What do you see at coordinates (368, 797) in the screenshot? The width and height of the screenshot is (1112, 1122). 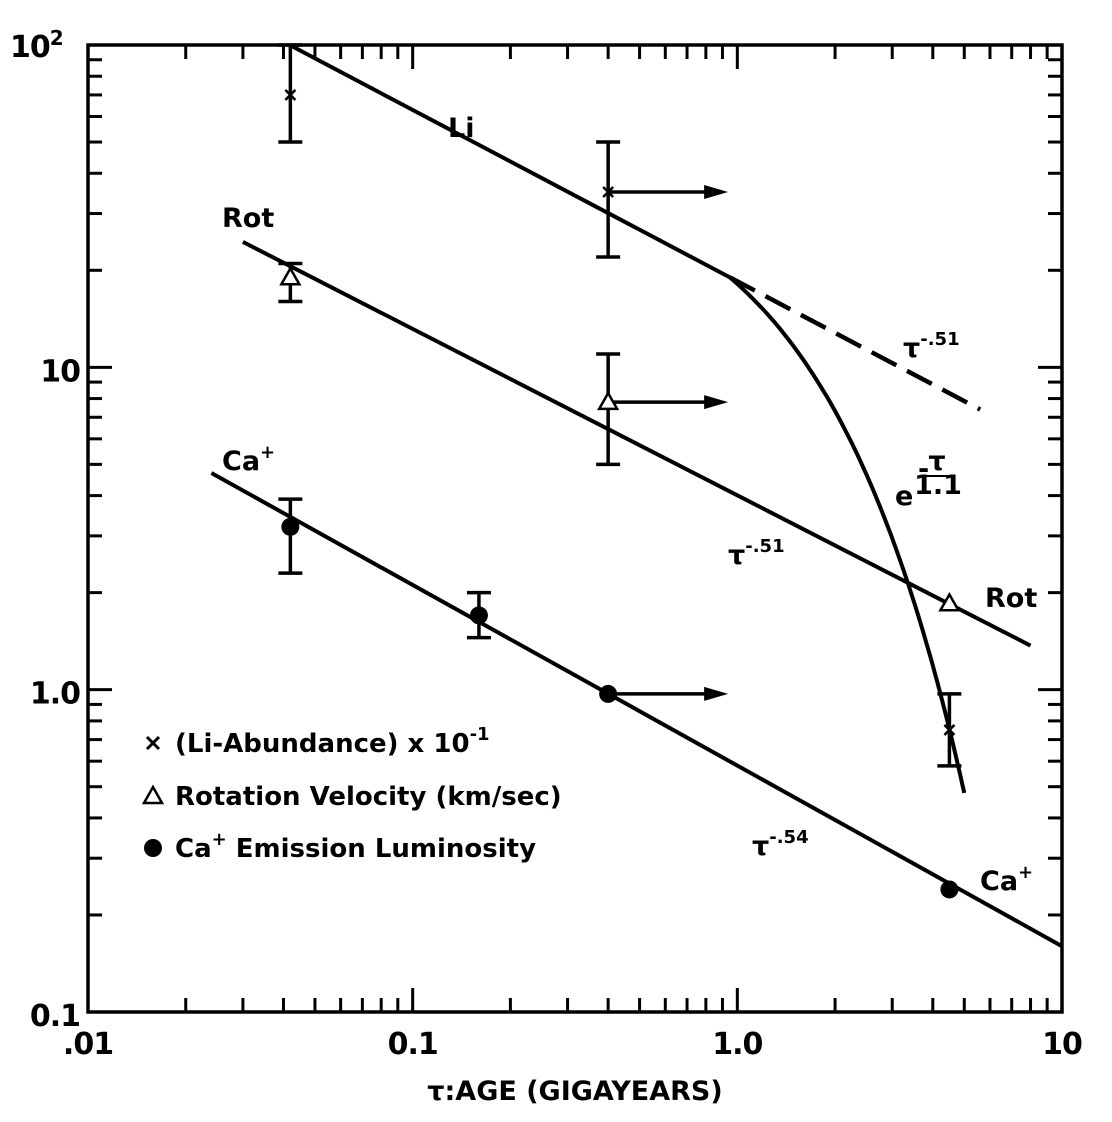 I see `legend-label: Rotation Velocity (km/sec)` at bounding box center [368, 797].